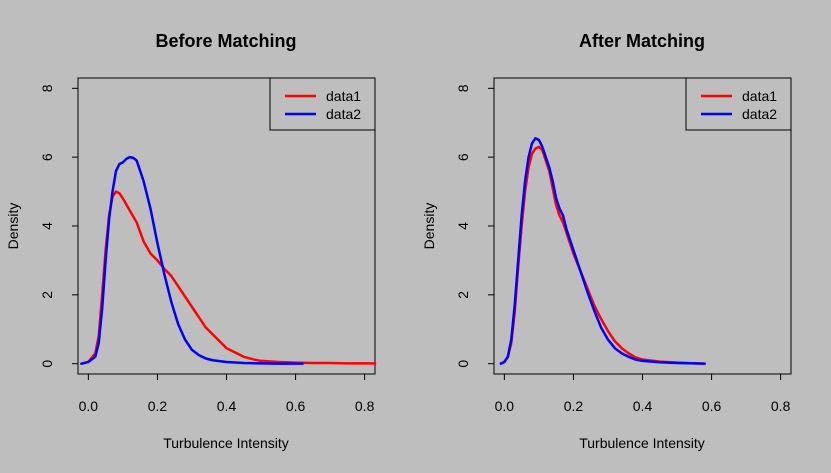 The width and height of the screenshot is (831, 473). I want to click on chart-title: Before Matching, so click(225, 41).